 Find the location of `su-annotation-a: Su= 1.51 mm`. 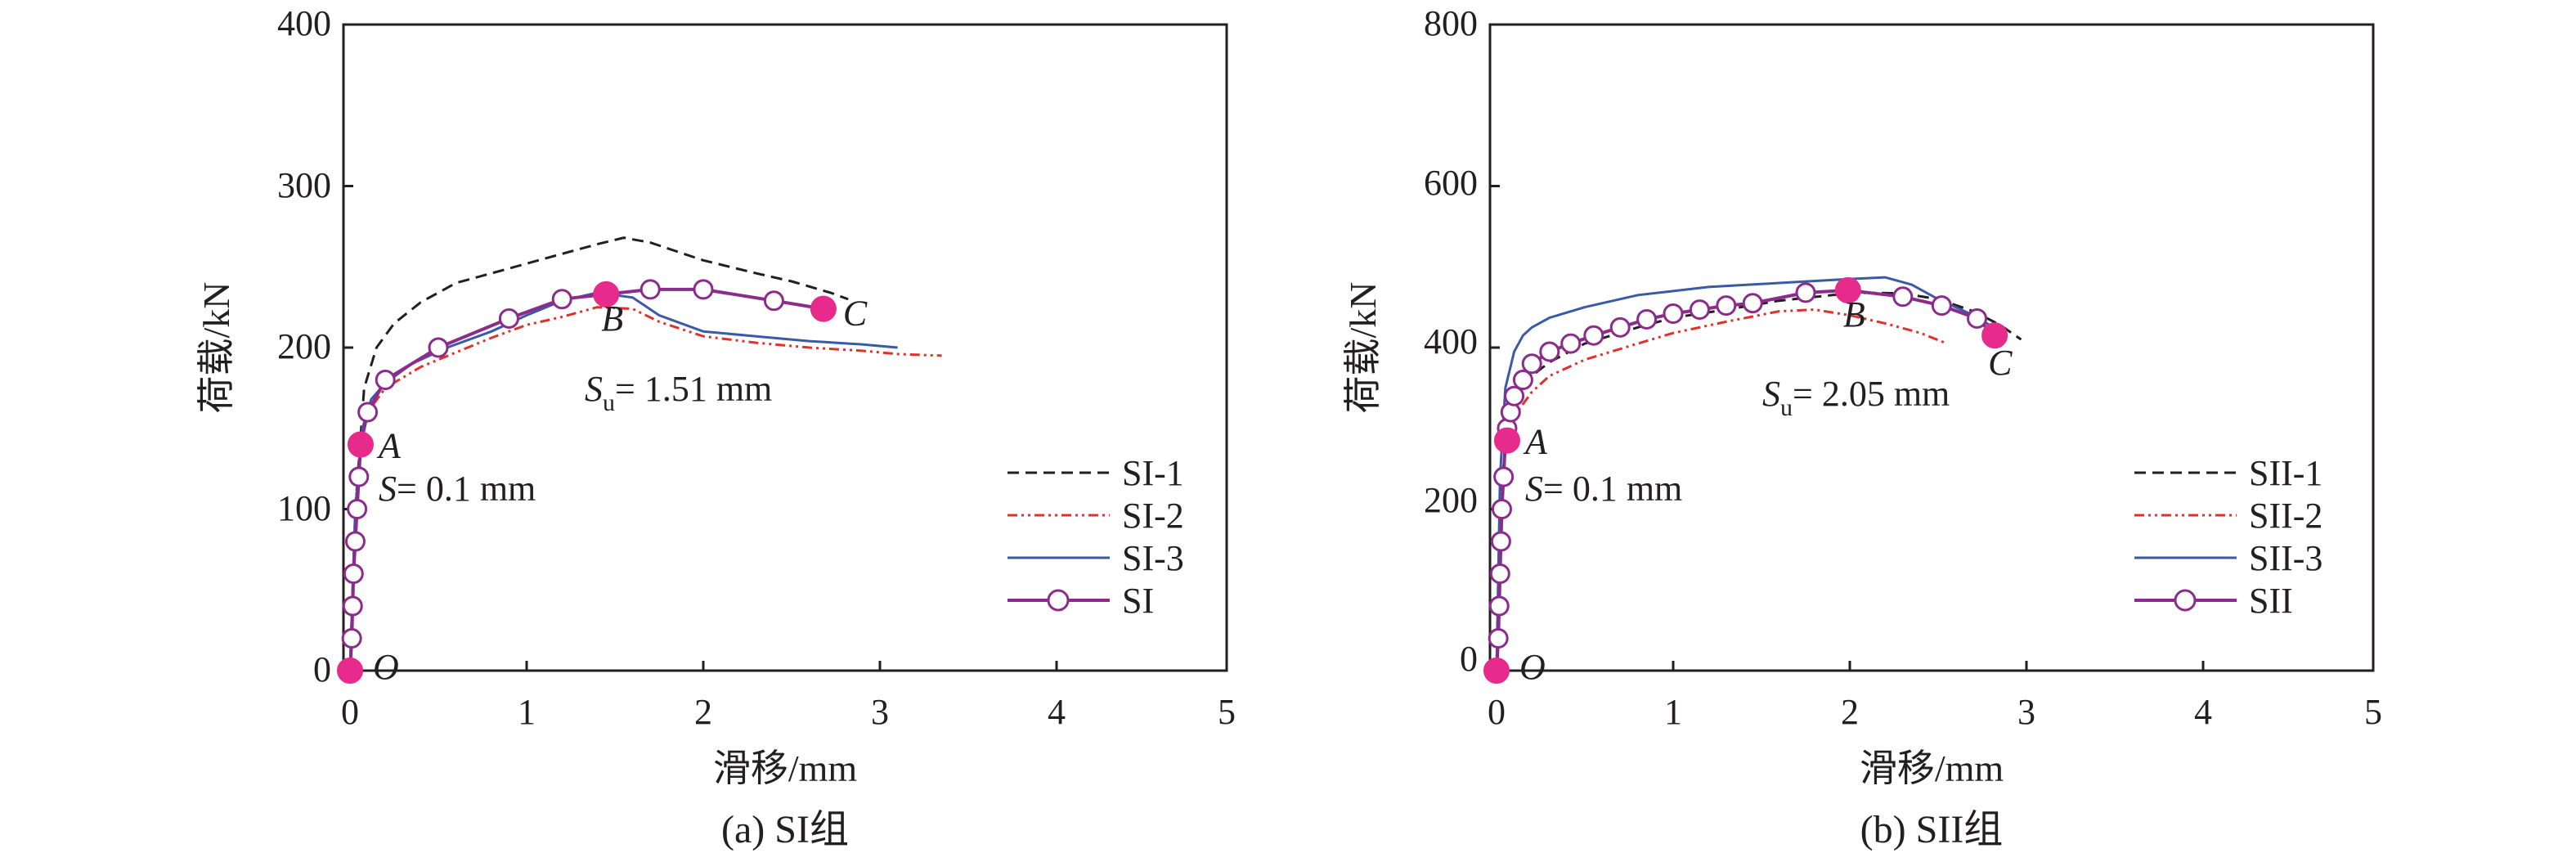

su-annotation-a: Su= 1.51 mm is located at coordinates (678, 392).